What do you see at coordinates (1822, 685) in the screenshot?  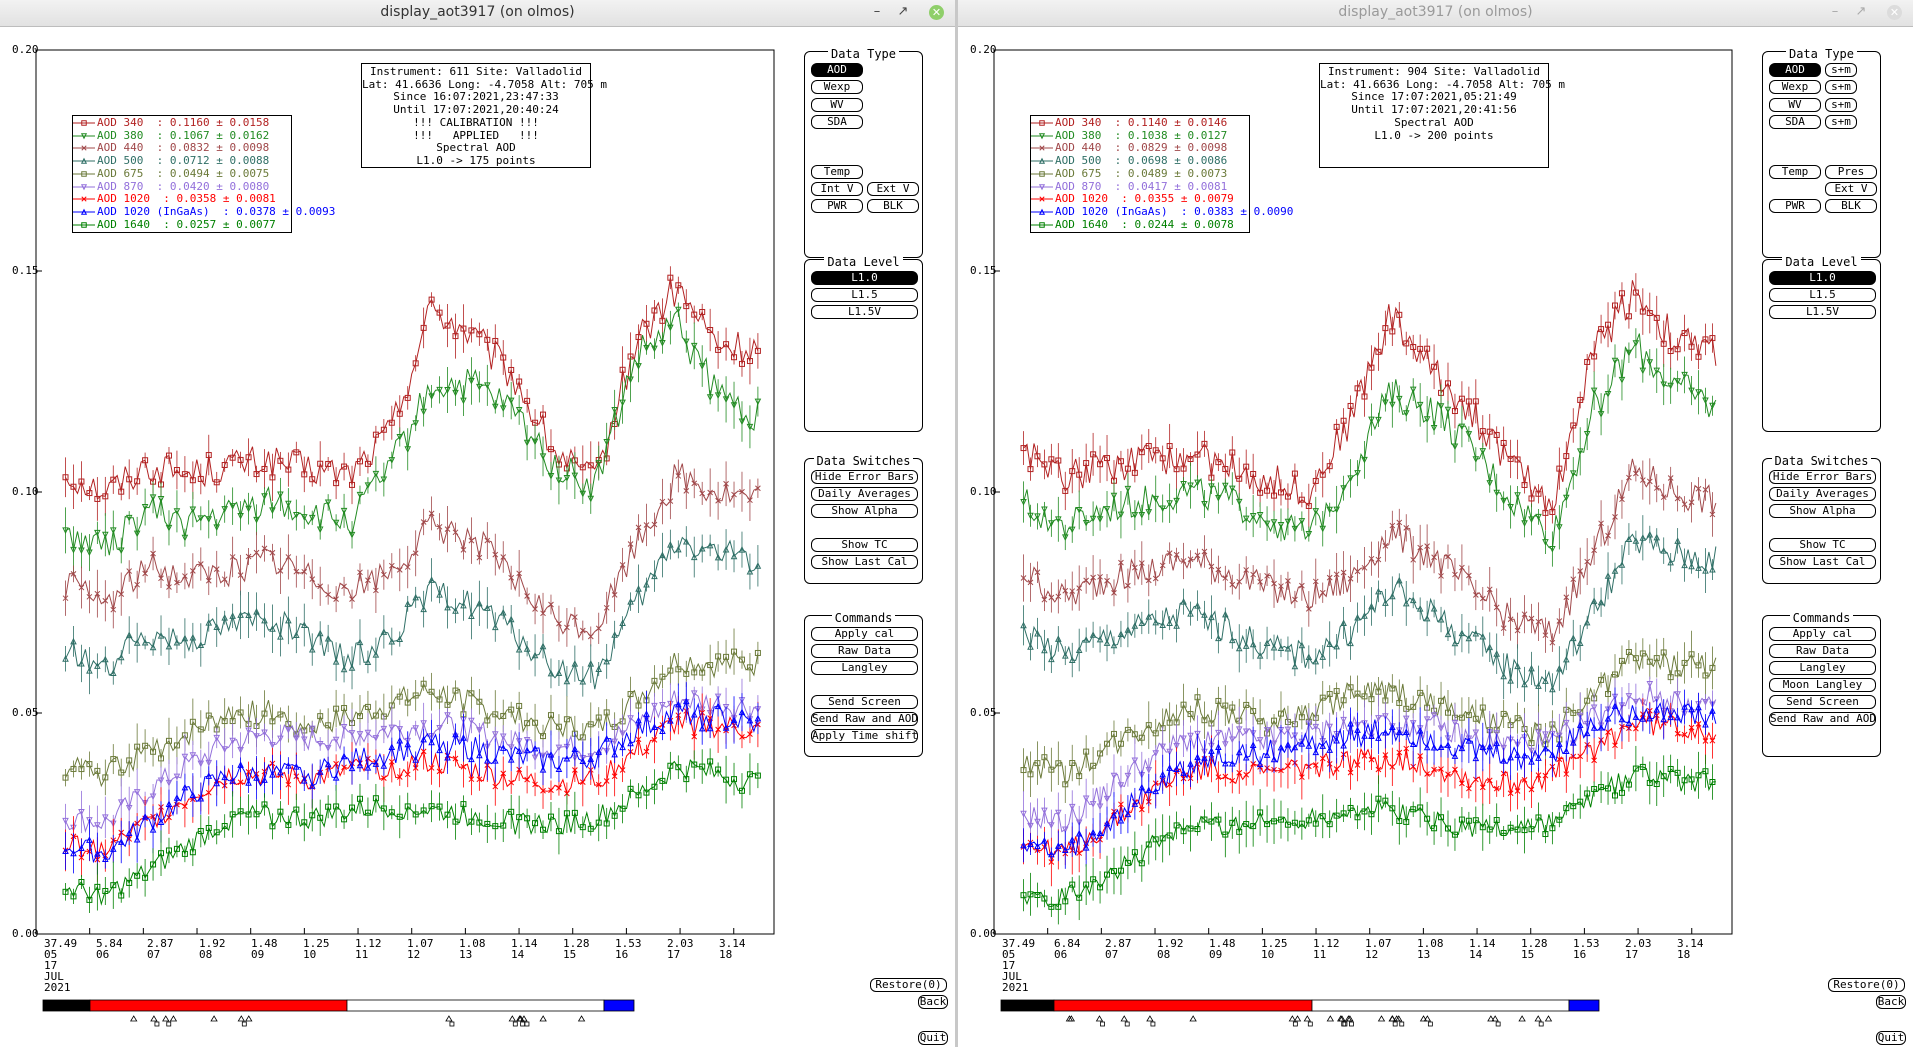 I see `cmd-moon-langley-button: Moon Langley` at bounding box center [1822, 685].